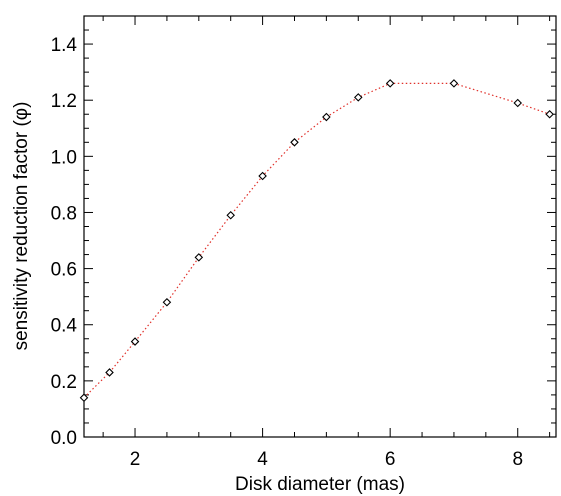 The width and height of the screenshot is (561, 496). Describe the element at coordinates (64, 157) in the screenshot. I see `y-tick-label: 1.0` at that location.